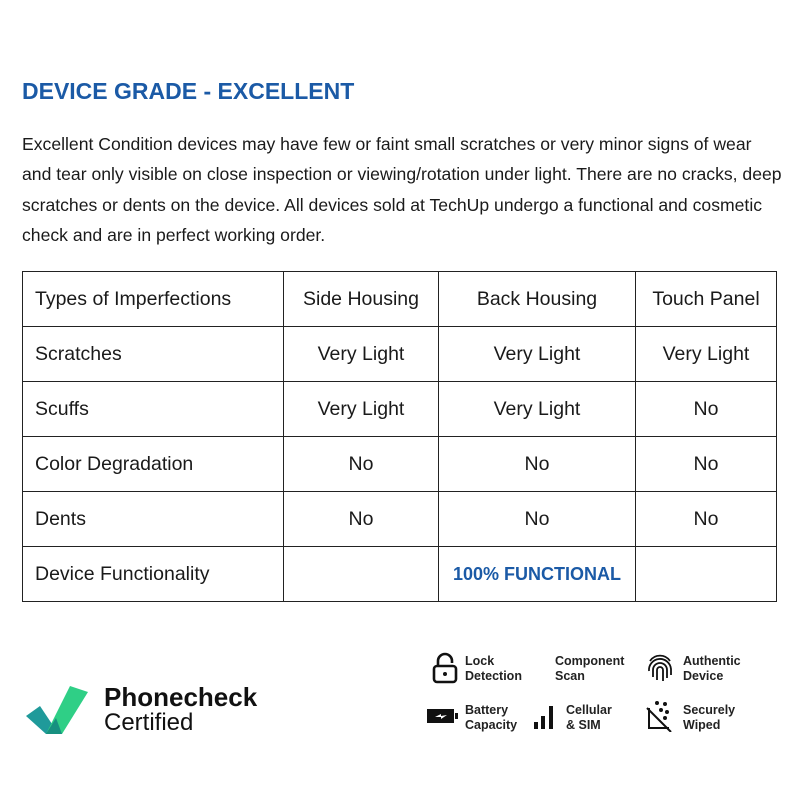 Image resolution: width=800 pixels, height=800 pixels. I want to click on feature-battery-capacity: Battery Capacity, so click(491, 718).